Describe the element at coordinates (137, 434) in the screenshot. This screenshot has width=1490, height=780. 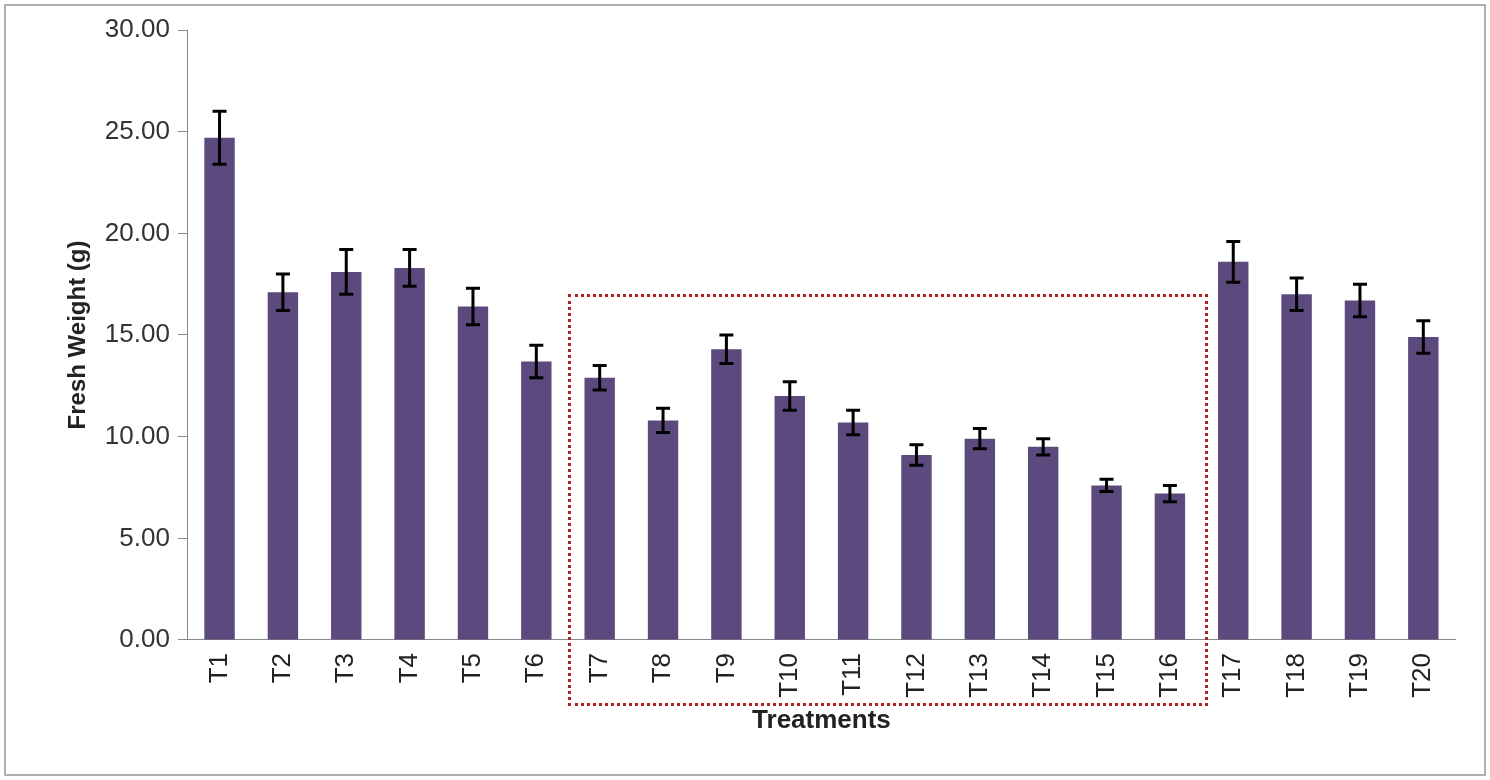
I see `y-tick-label: 10.00` at that location.